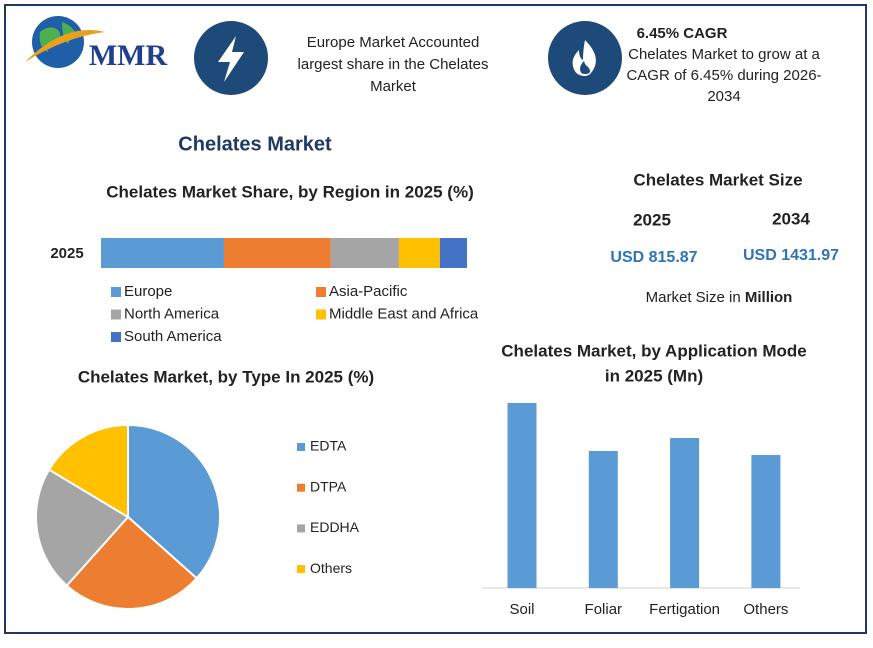 The image size is (873, 648). I want to click on legend-label: EDTA, so click(328, 446).